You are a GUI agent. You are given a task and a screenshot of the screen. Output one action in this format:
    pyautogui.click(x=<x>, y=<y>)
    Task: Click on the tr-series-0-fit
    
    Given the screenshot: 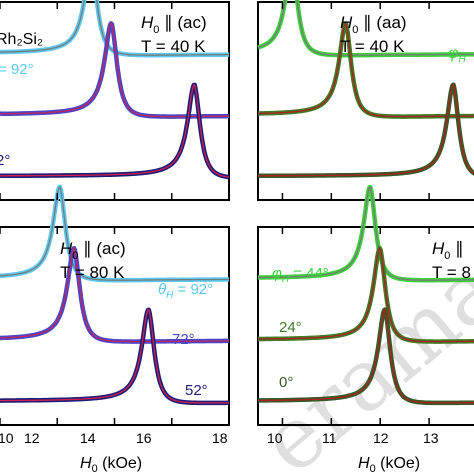 What is the action you would take?
    pyautogui.click(x=365, y=28)
    